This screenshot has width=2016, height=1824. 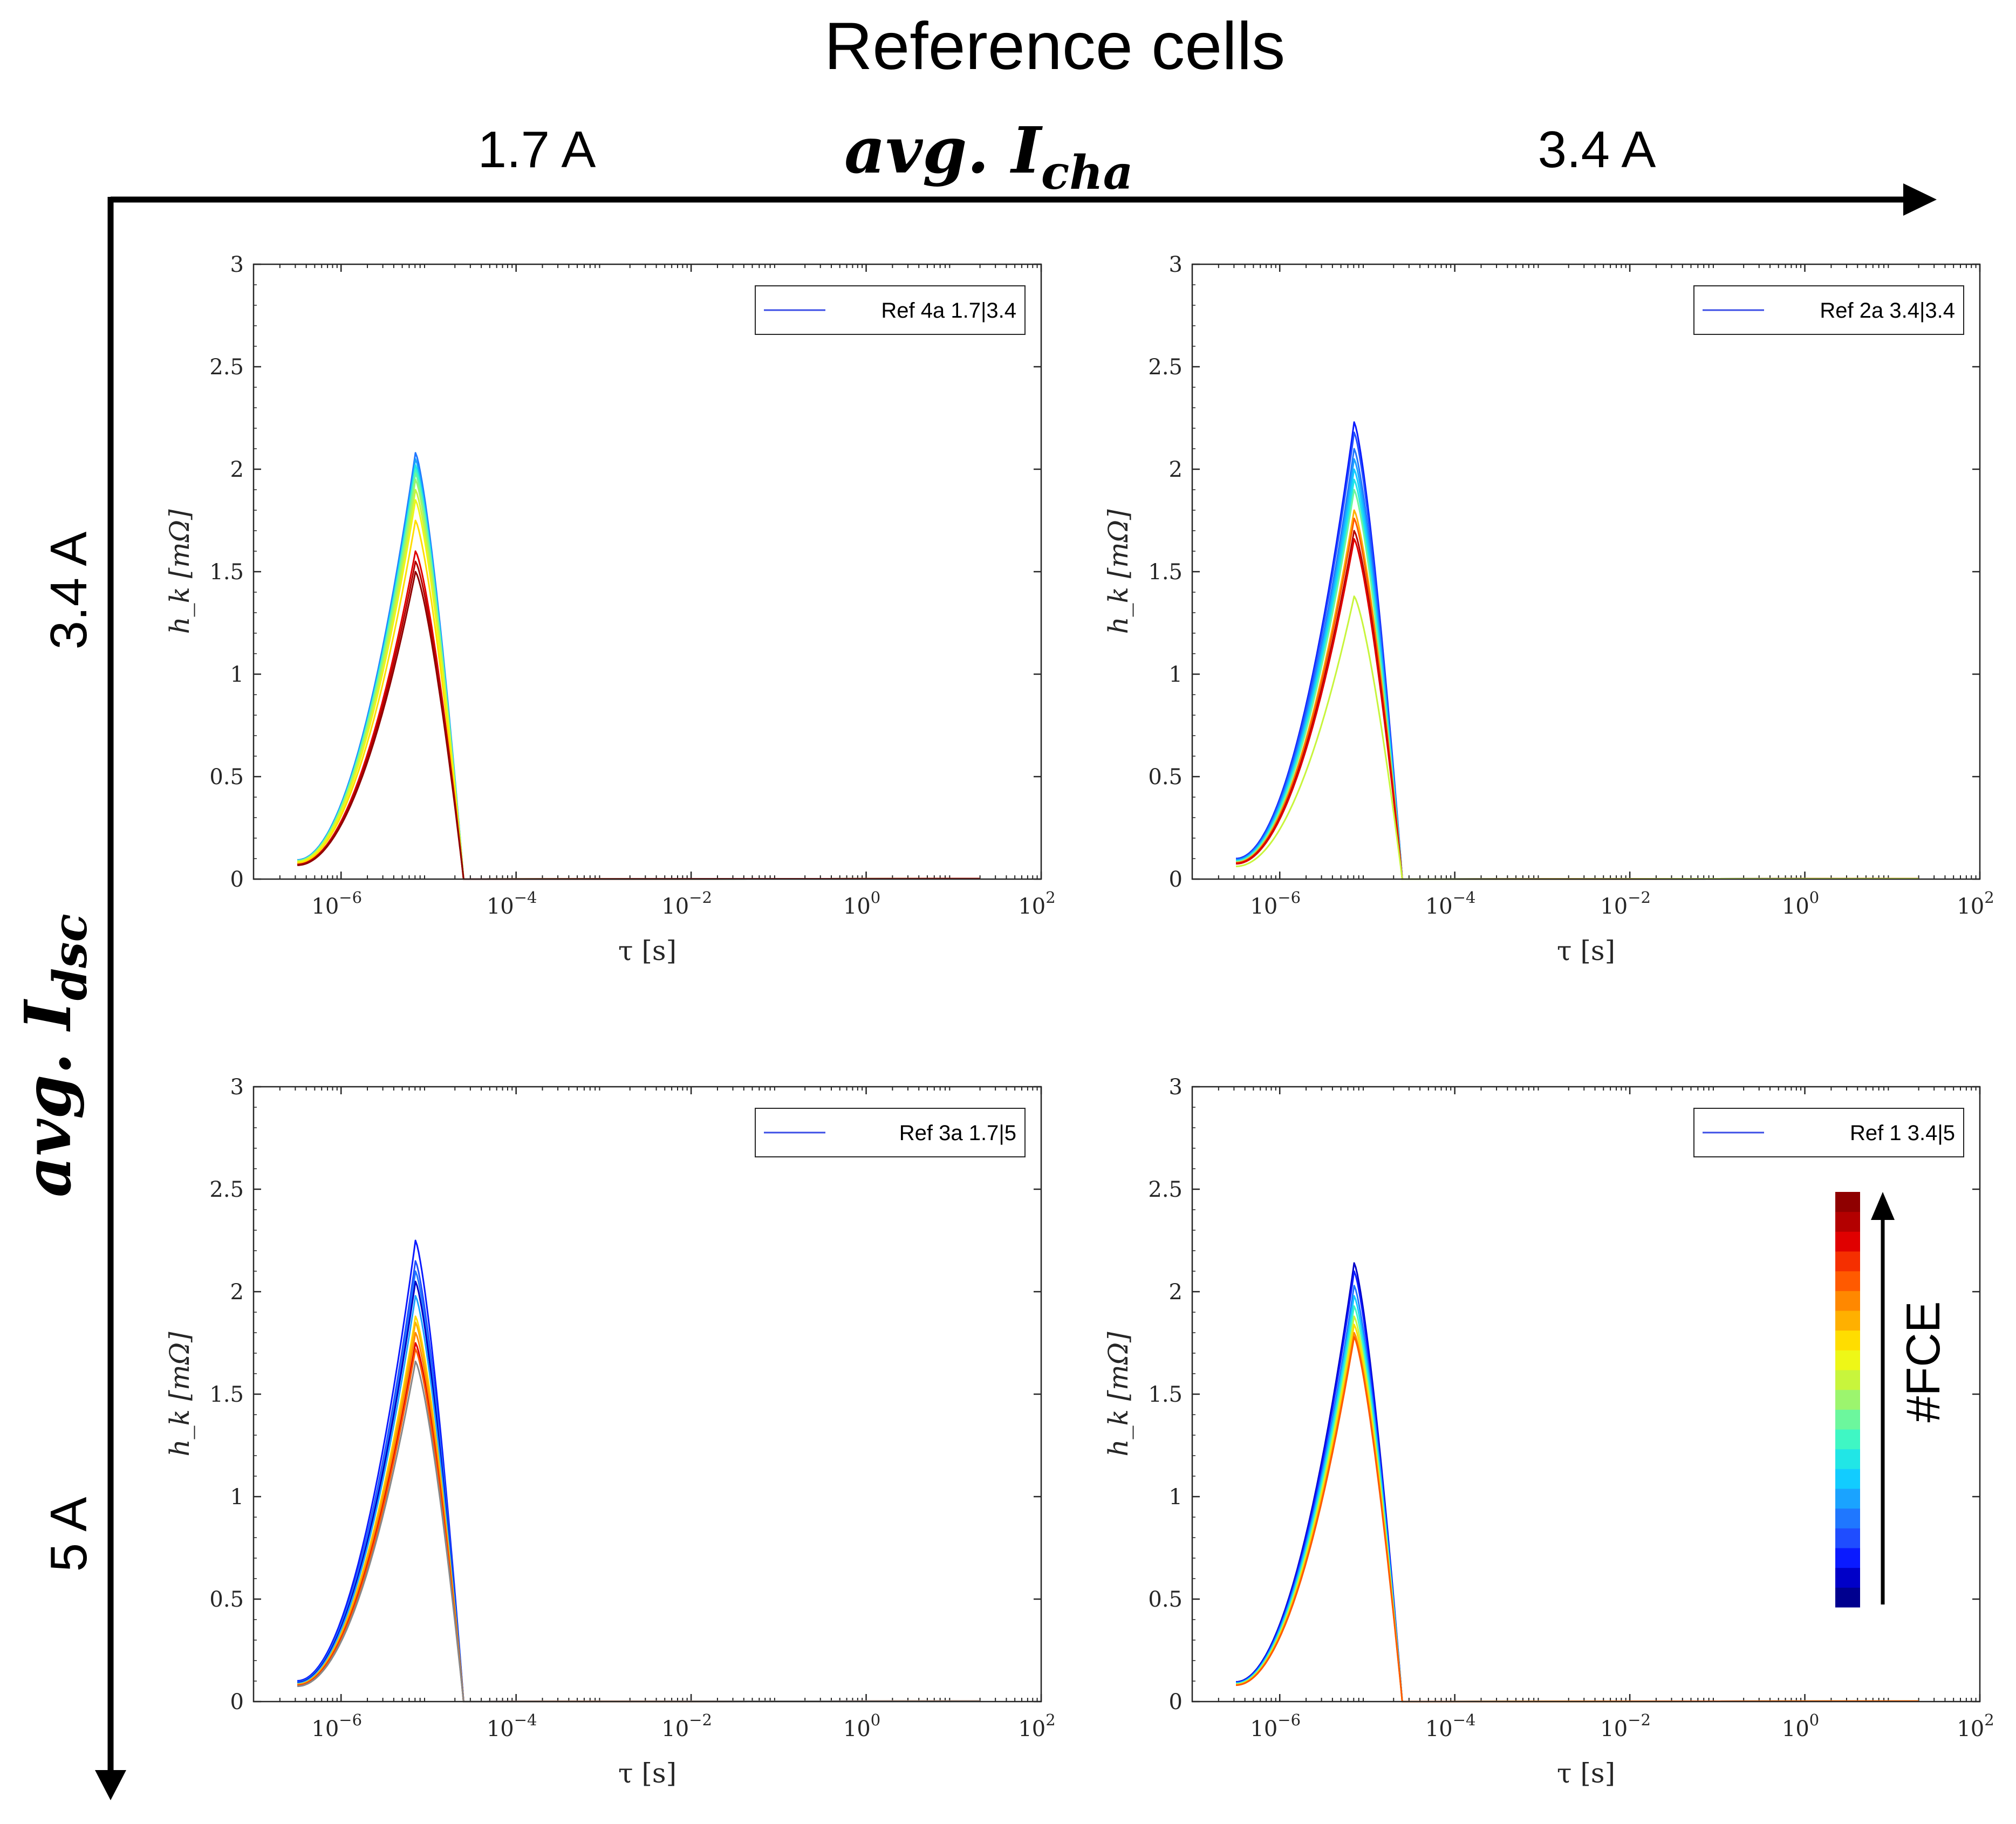 What do you see at coordinates (69, 591) in the screenshot?
I see `left-axis-top-value: 3.4 A` at bounding box center [69, 591].